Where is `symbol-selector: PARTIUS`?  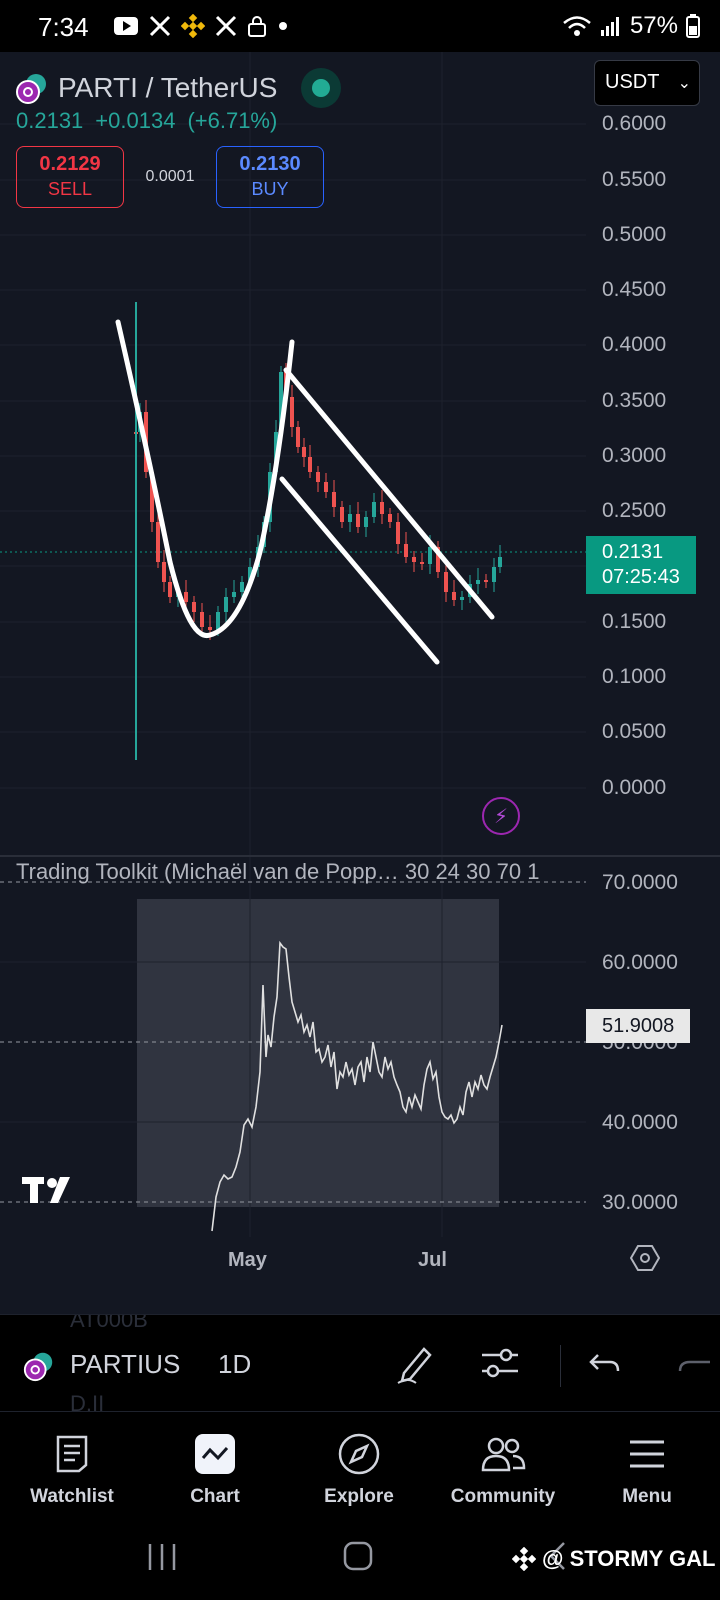 symbol-selector: PARTIUS is located at coordinates (125, 1364).